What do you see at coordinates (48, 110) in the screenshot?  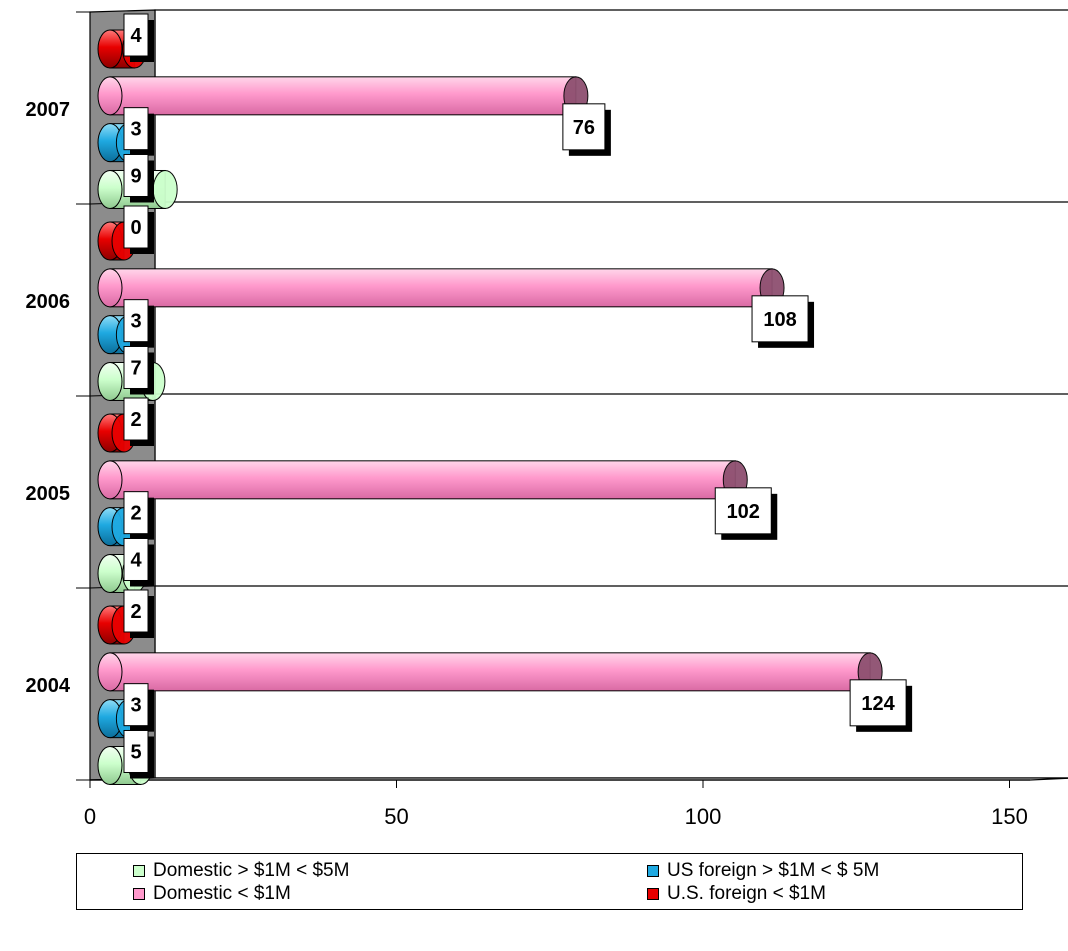 I see `category-label: 2007` at bounding box center [48, 110].